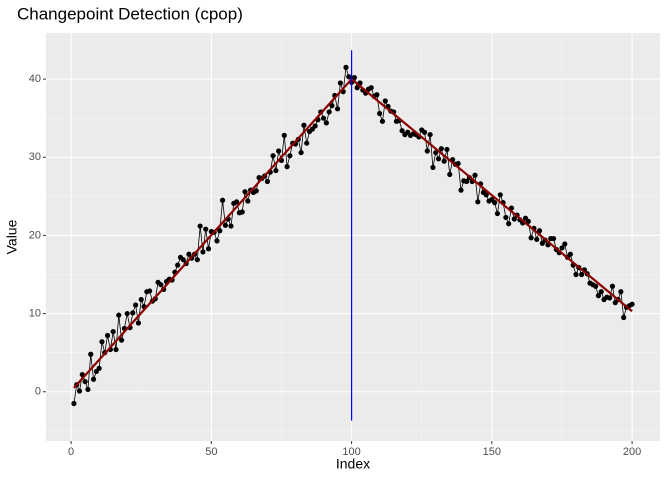 Image resolution: width=672 pixels, height=480 pixels. I want to click on x-tick-label: 0, so click(71, 452).